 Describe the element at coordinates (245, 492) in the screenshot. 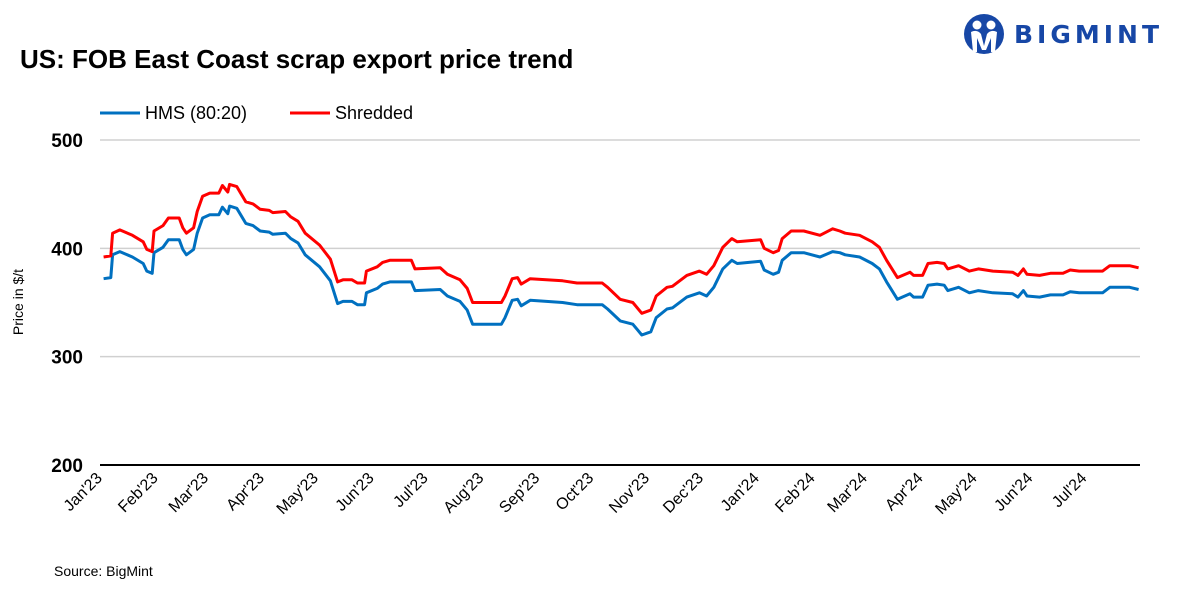

I see `x-tick-label: Apr'23` at that location.